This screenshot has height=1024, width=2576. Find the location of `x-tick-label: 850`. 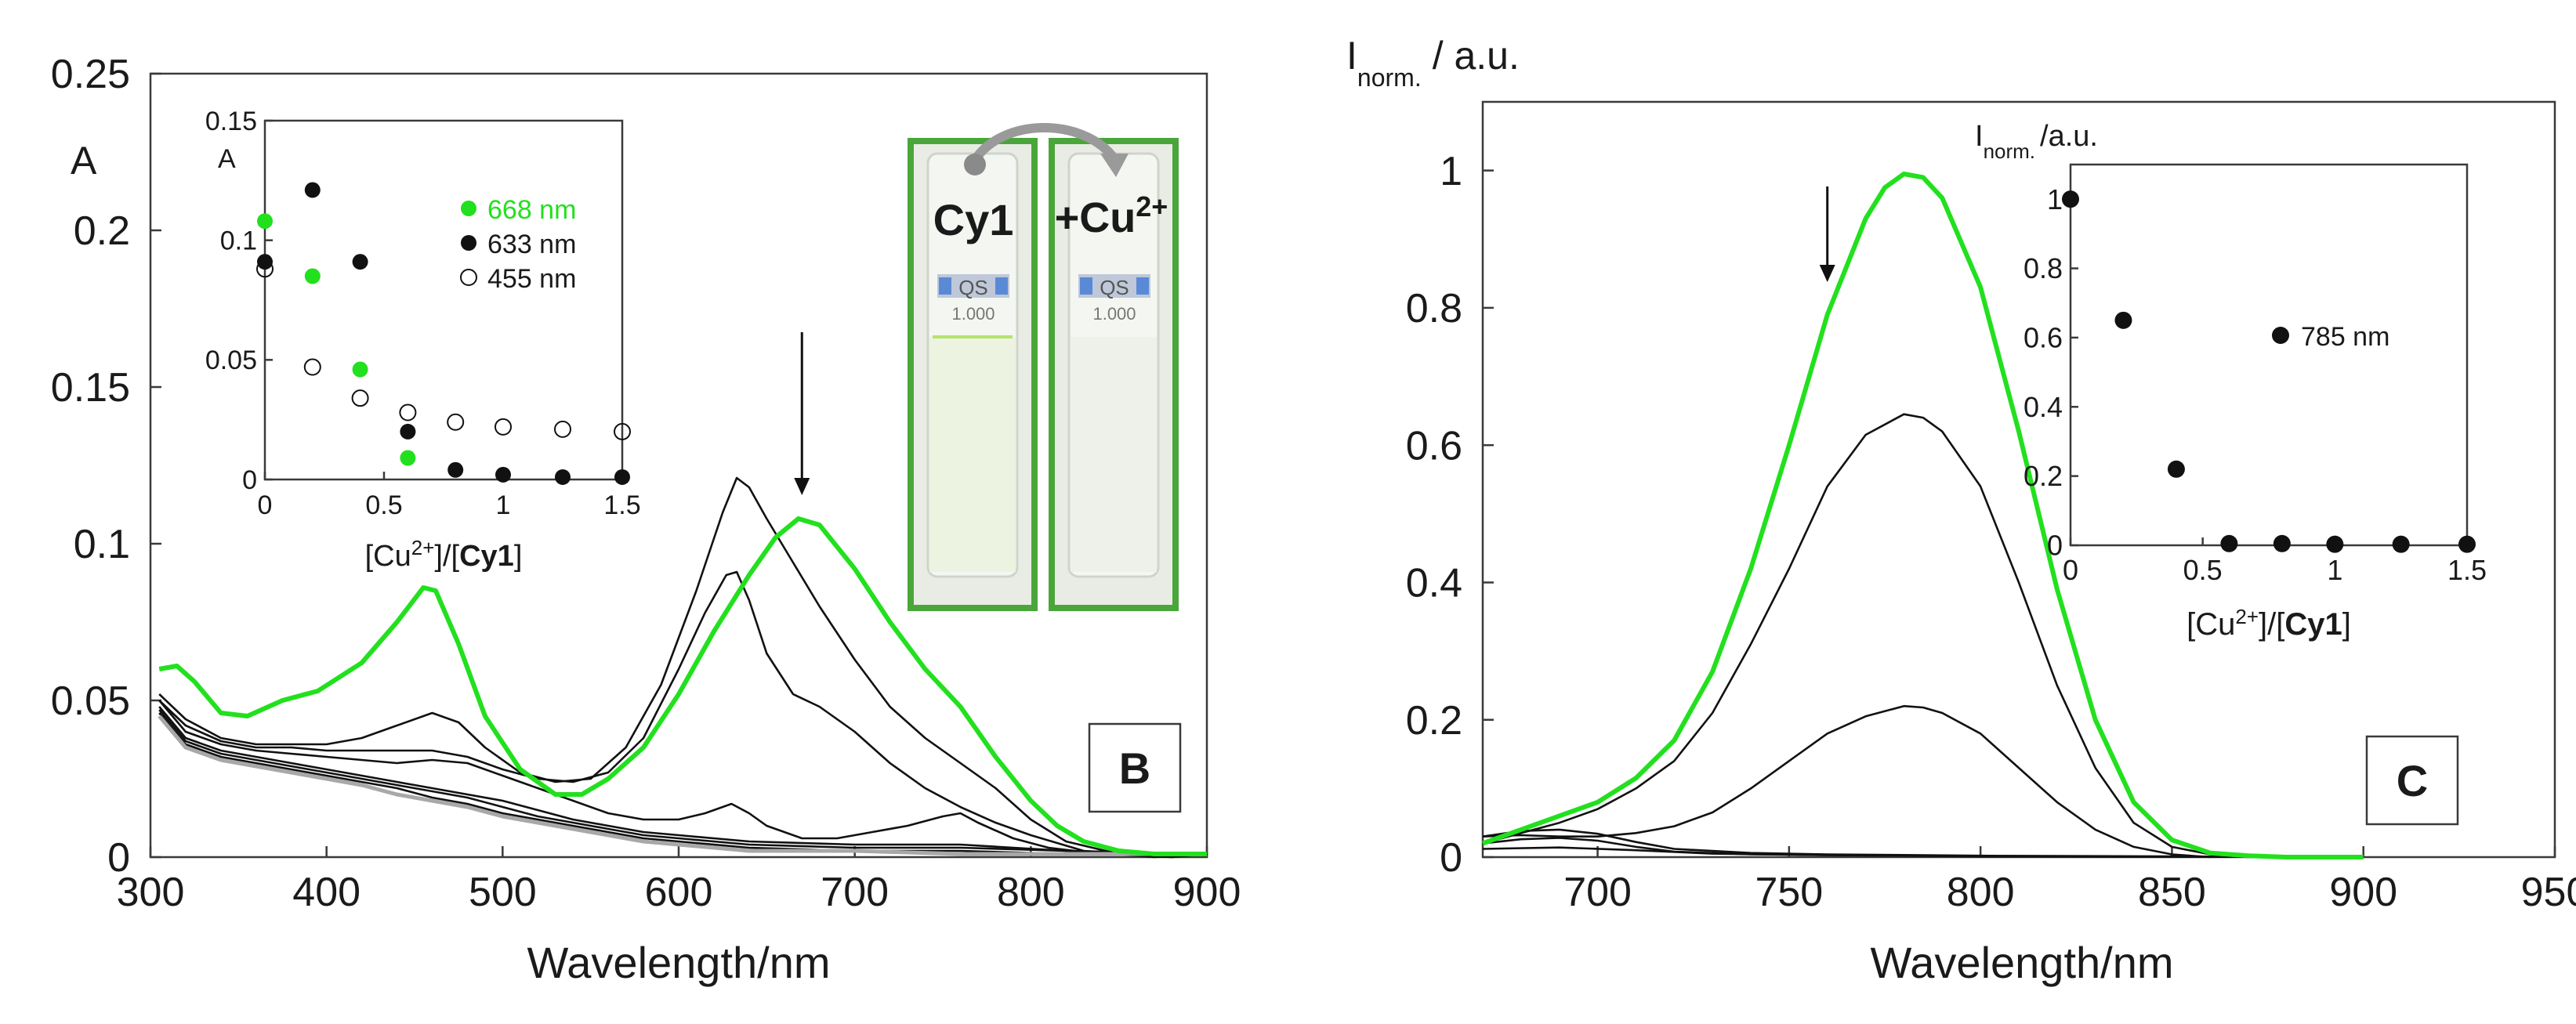

x-tick-label: 850 is located at coordinates (2172, 892).